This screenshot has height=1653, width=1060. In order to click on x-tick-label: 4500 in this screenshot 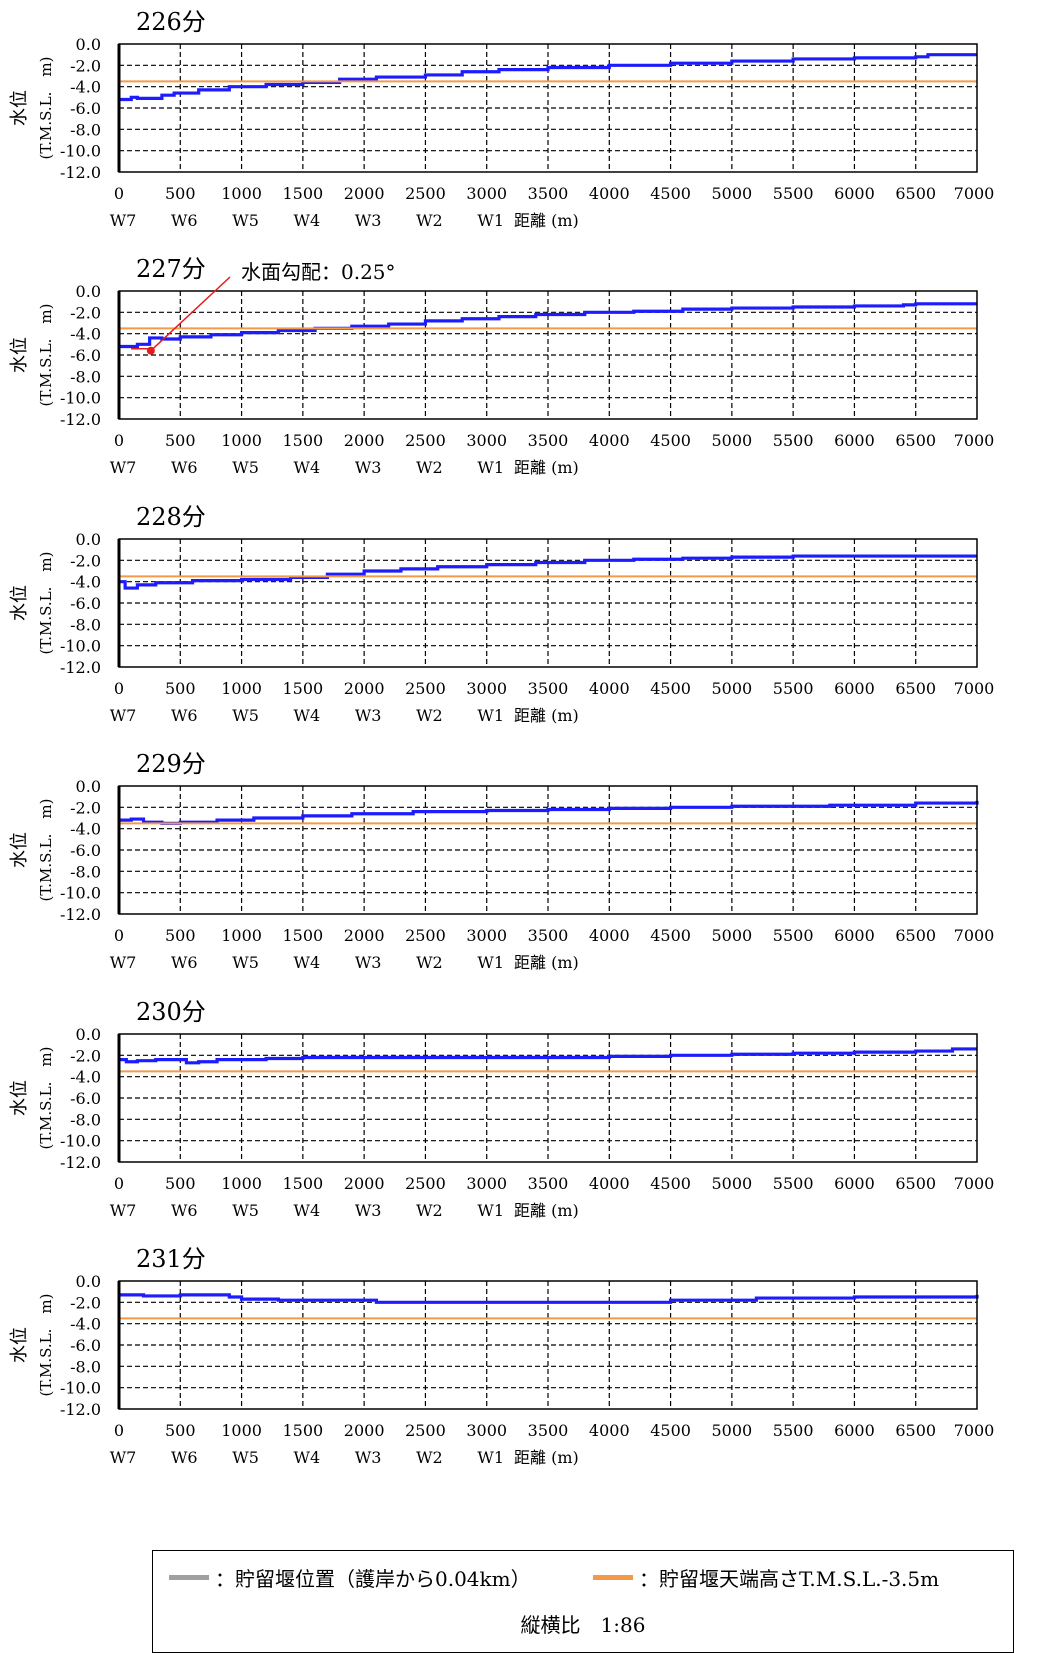, I will do `click(670, 193)`.